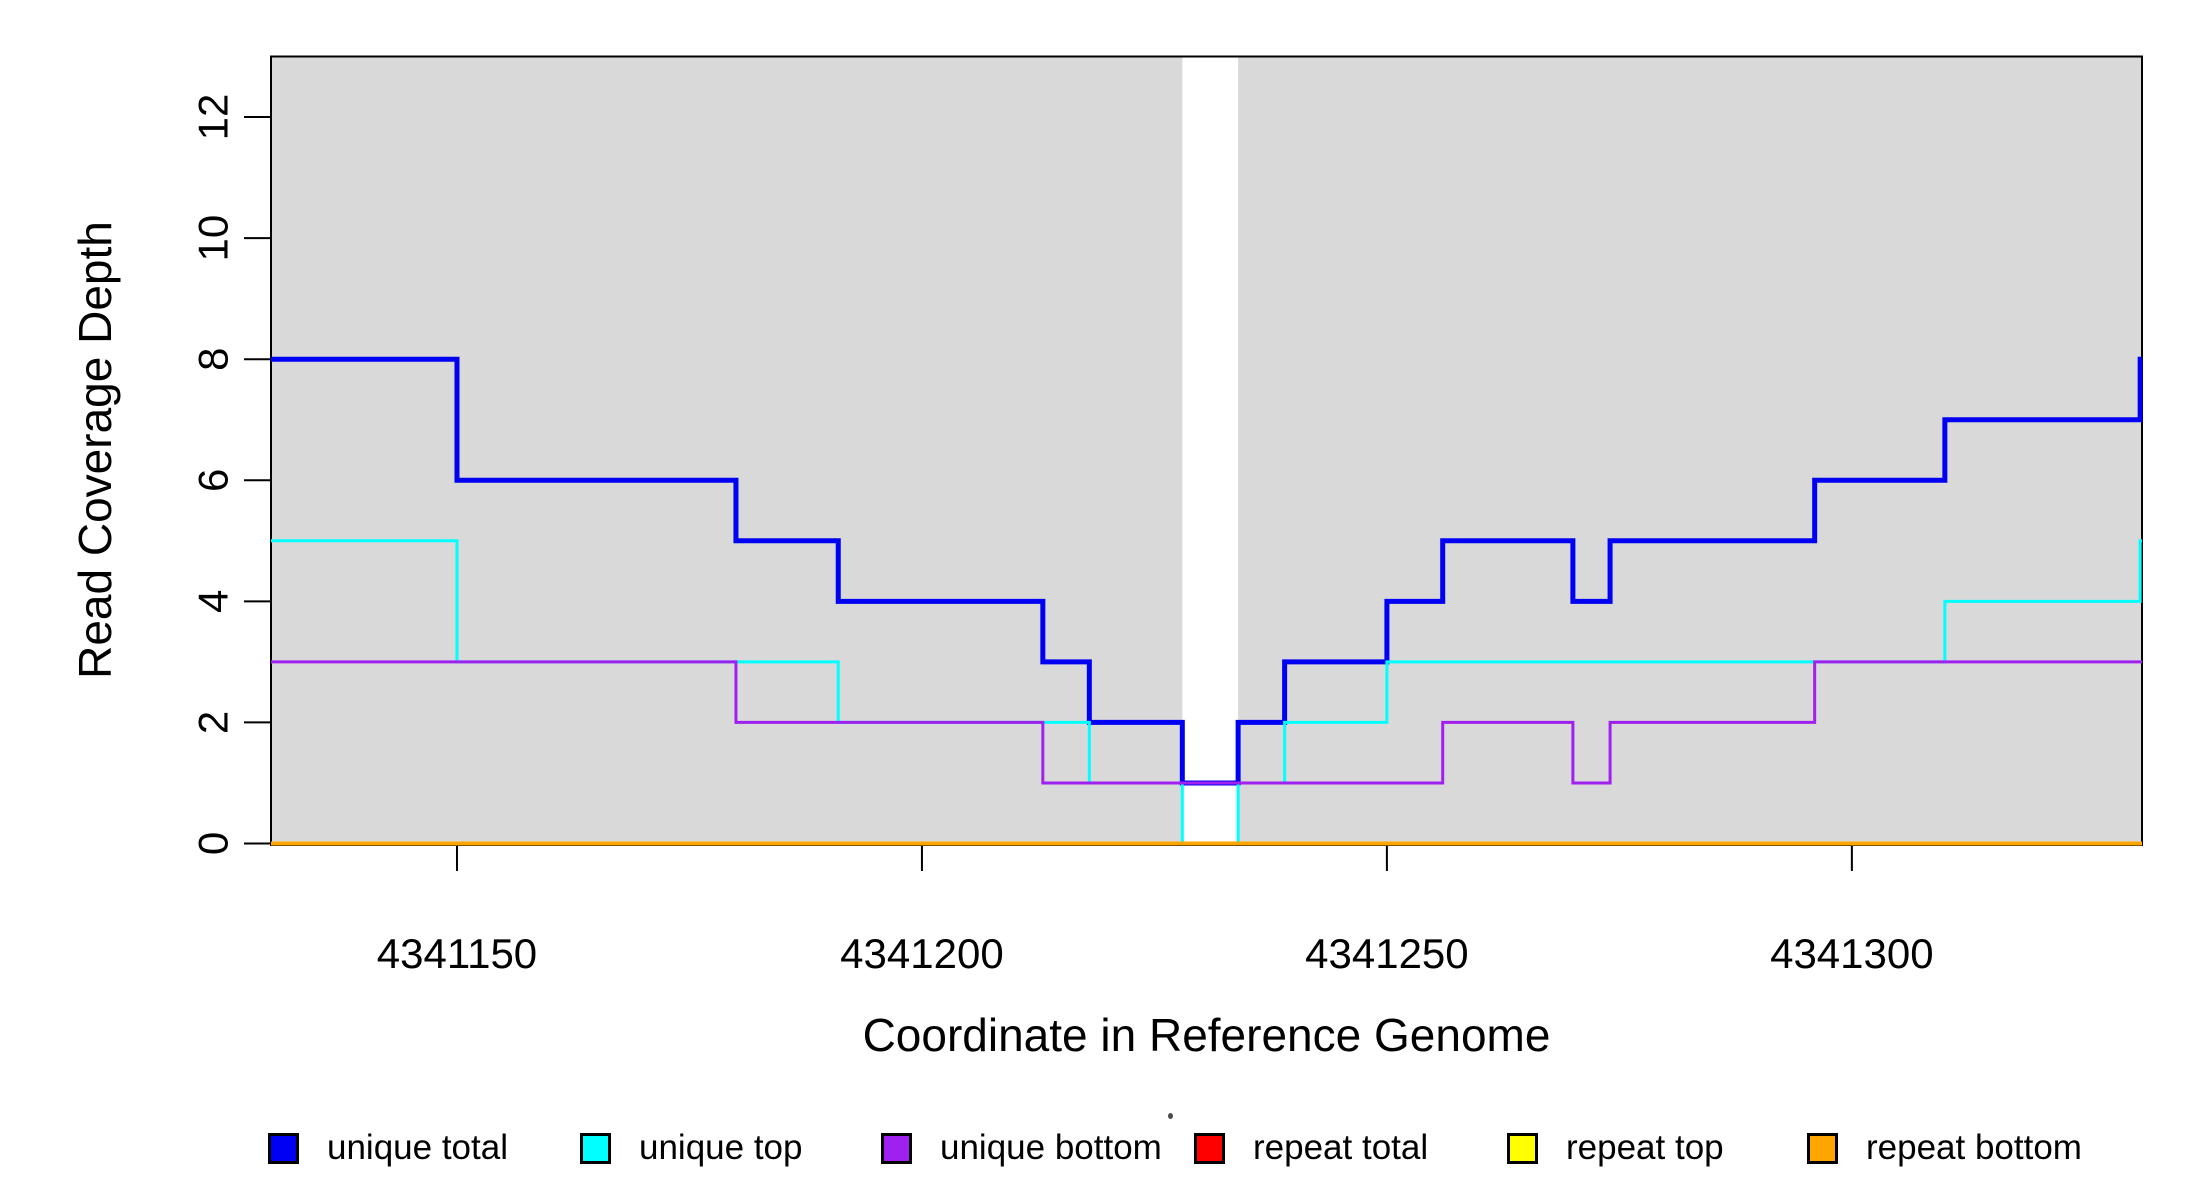 This screenshot has height=1200, width=2200. I want to click on legend-label: unique total, so click(417, 1147).